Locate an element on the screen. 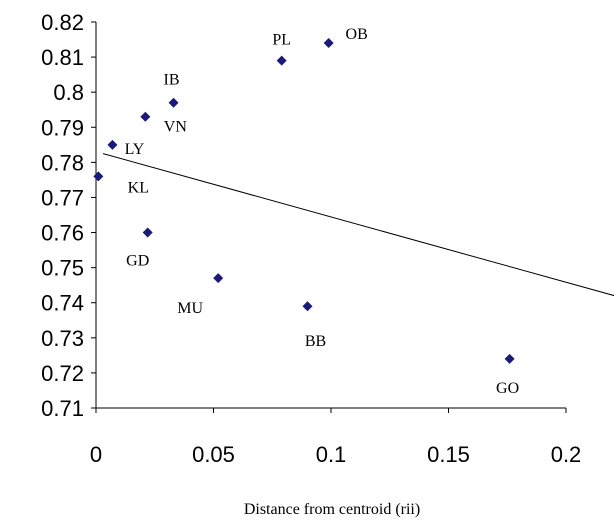  x-tick-label: 0.2 is located at coordinates (566, 454).